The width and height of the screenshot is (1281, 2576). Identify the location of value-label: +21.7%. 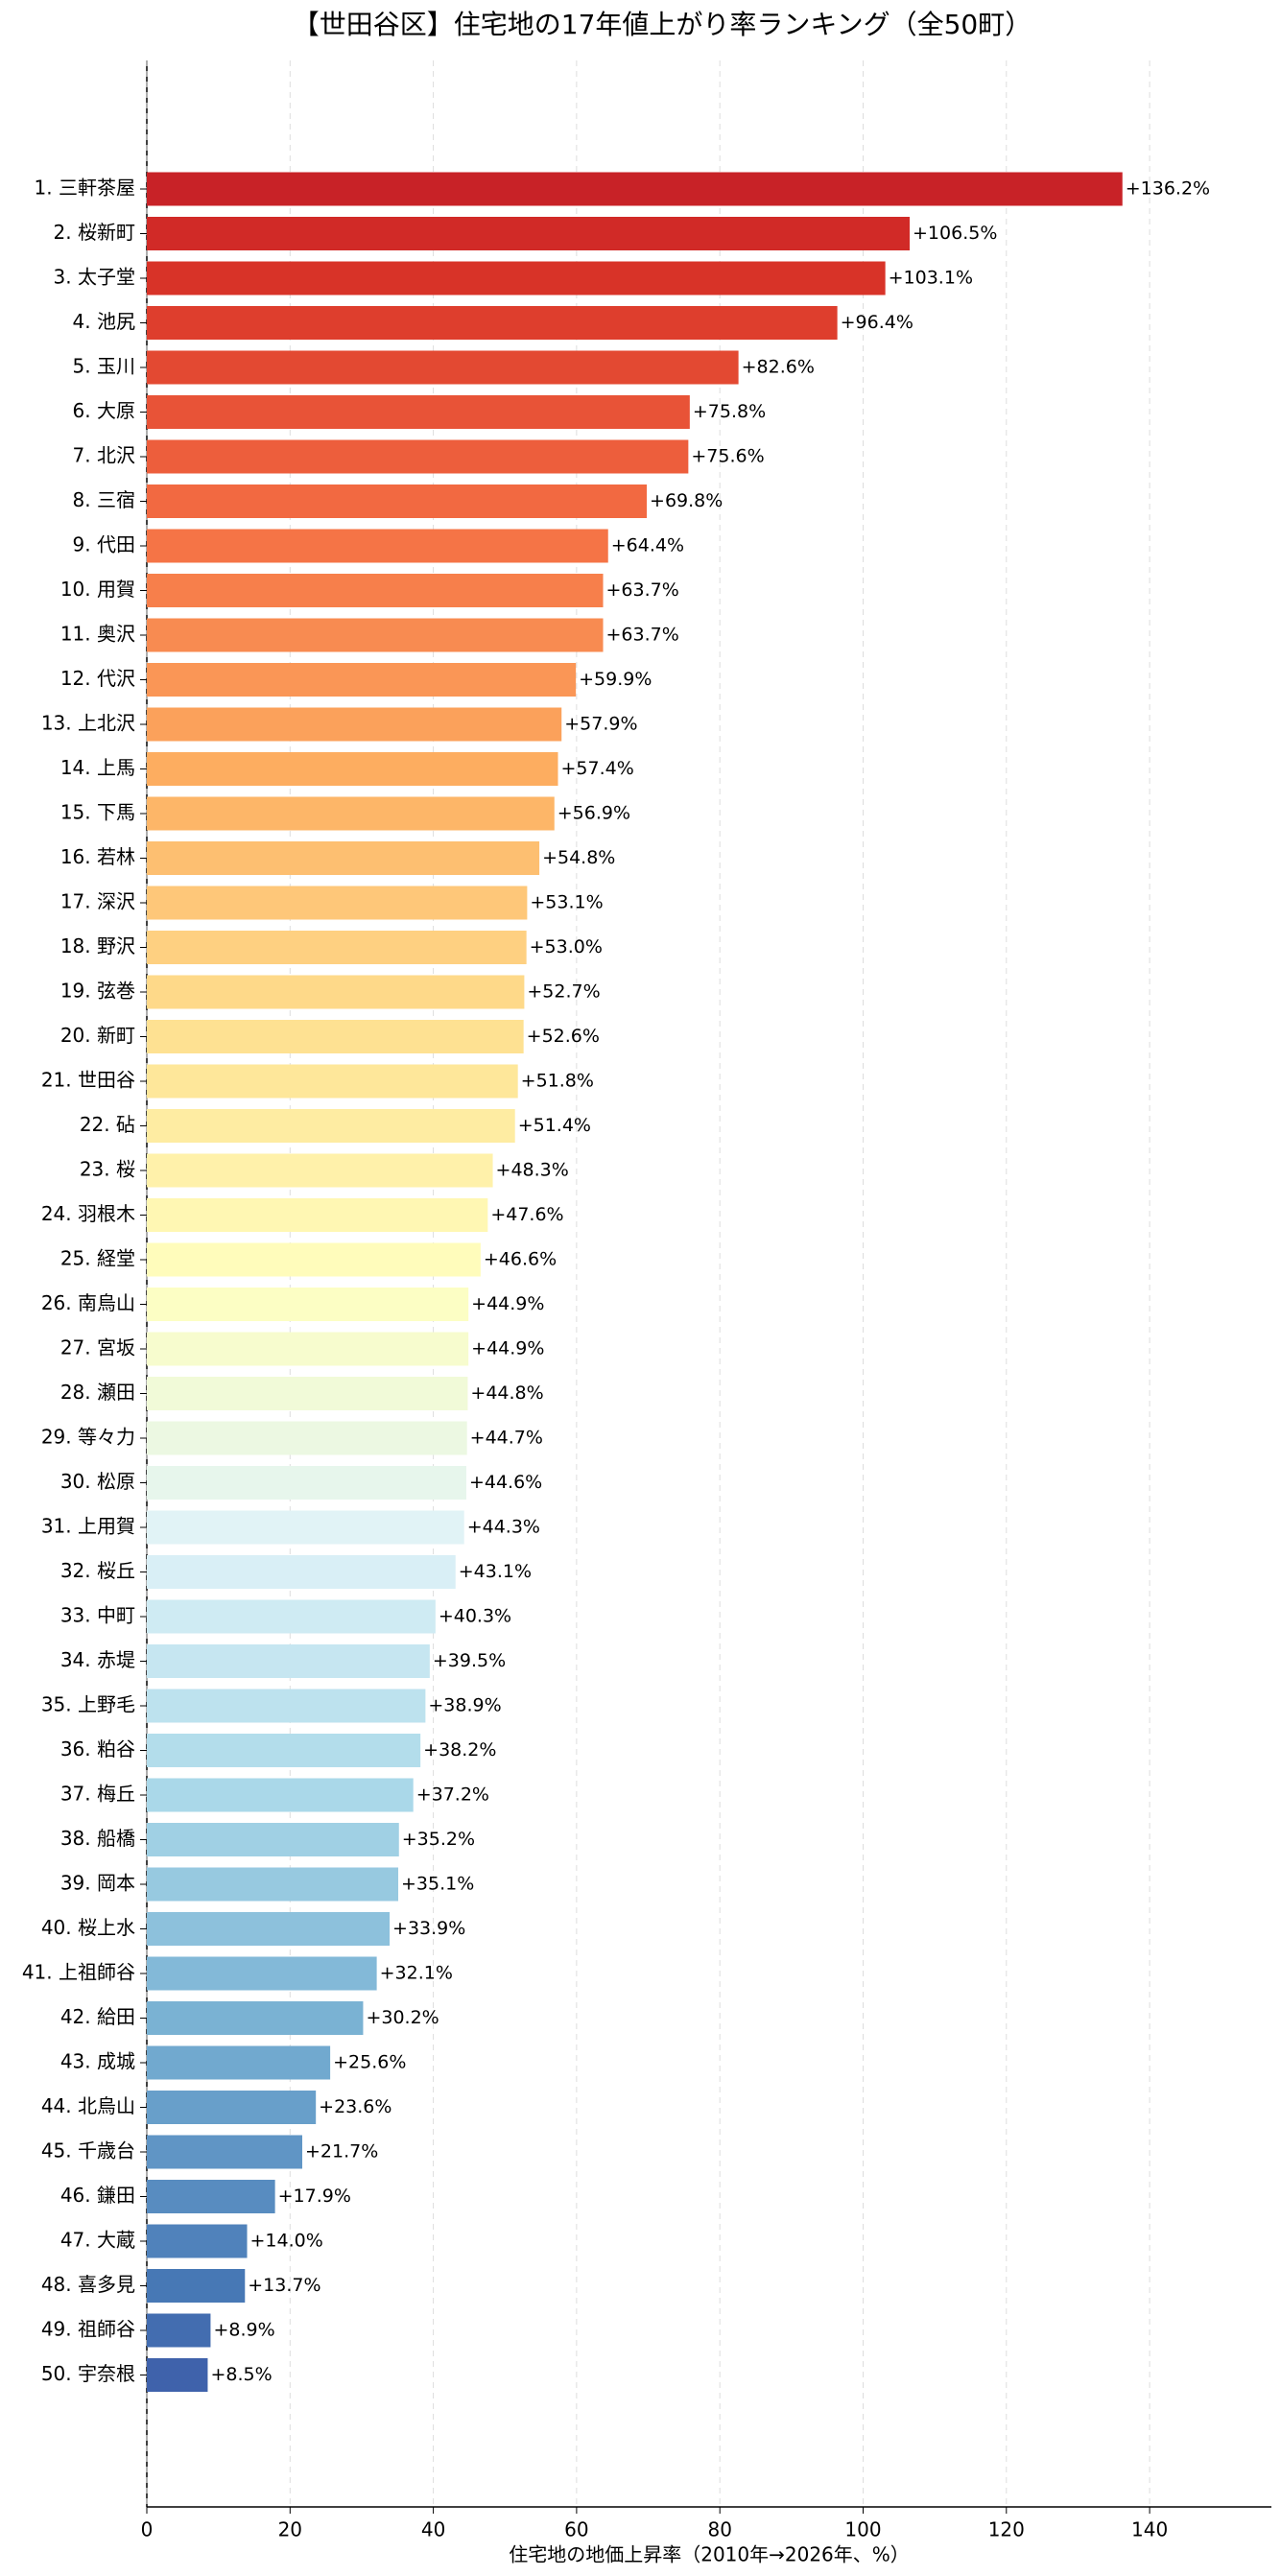
(341, 2151).